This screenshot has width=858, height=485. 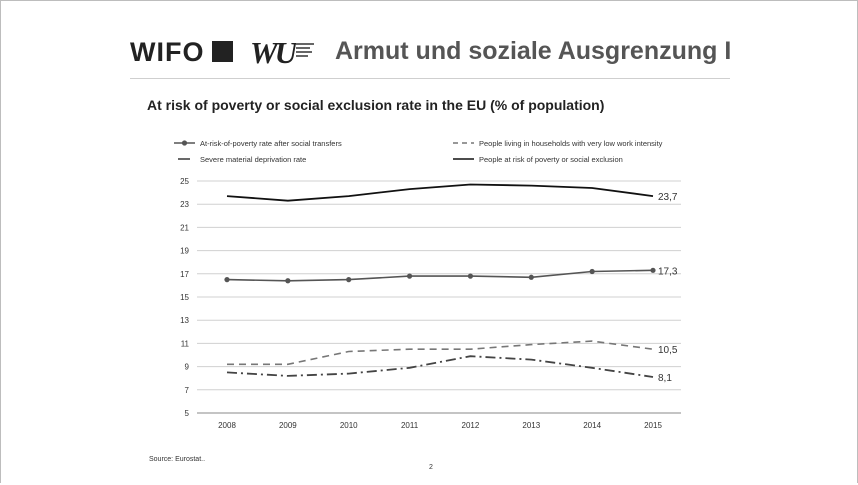 What do you see at coordinates (187, 413) in the screenshot?
I see `y-tick-label: 5` at bounding box center [187, 413].